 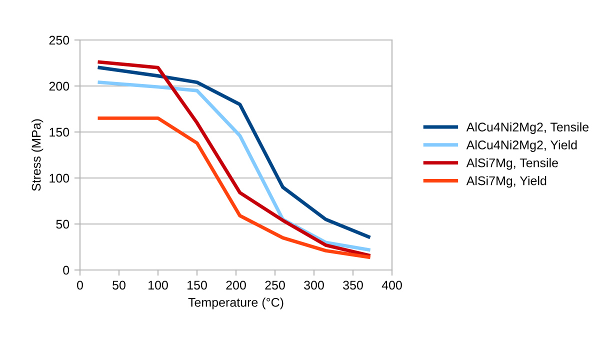 What do you see at coordinates (506, 182) in the screenshot?
I see `legend-label: AlSi7Mg, Yield` at bounding box center [506, 182].